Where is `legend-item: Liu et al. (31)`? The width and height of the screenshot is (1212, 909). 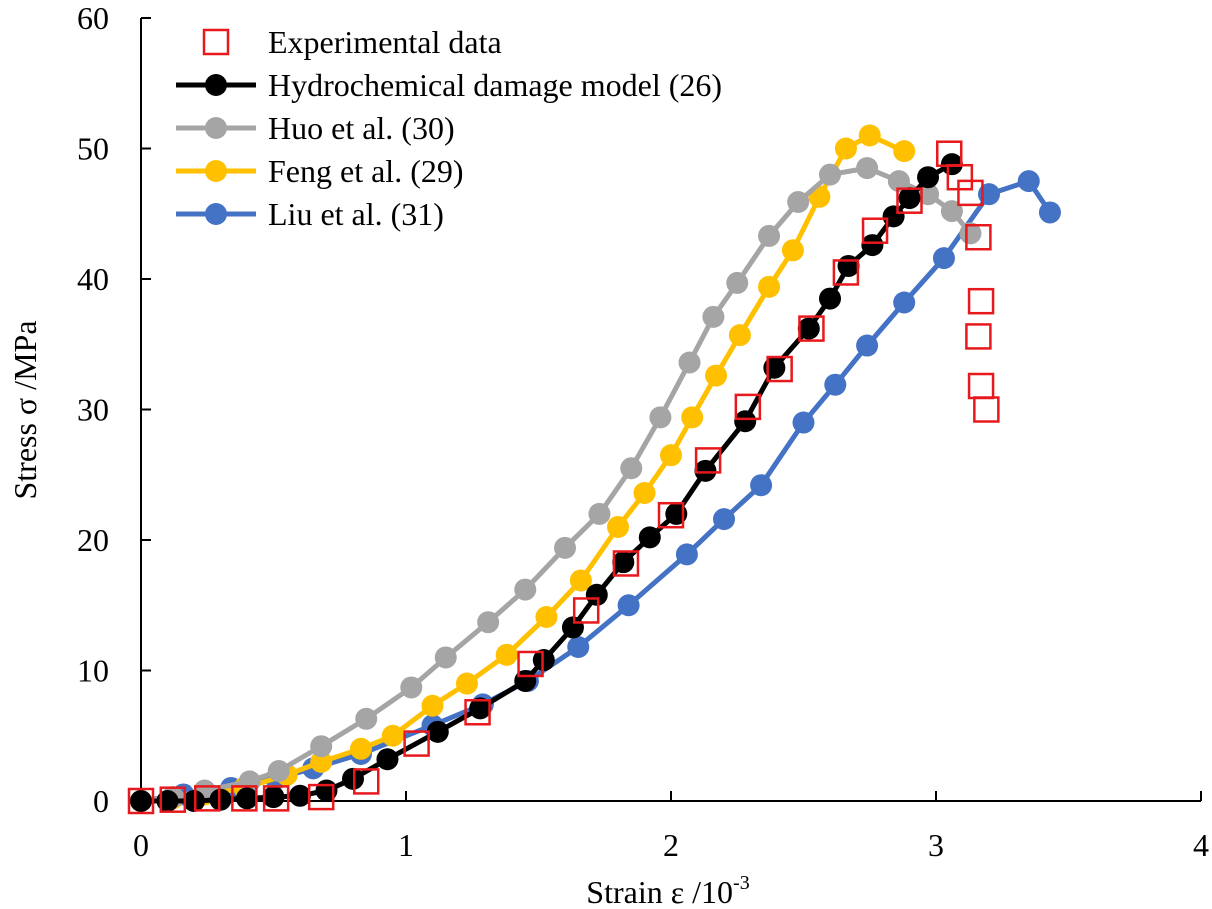 legend-item: Liu et al. (31) is located at coordinates (310, 214).